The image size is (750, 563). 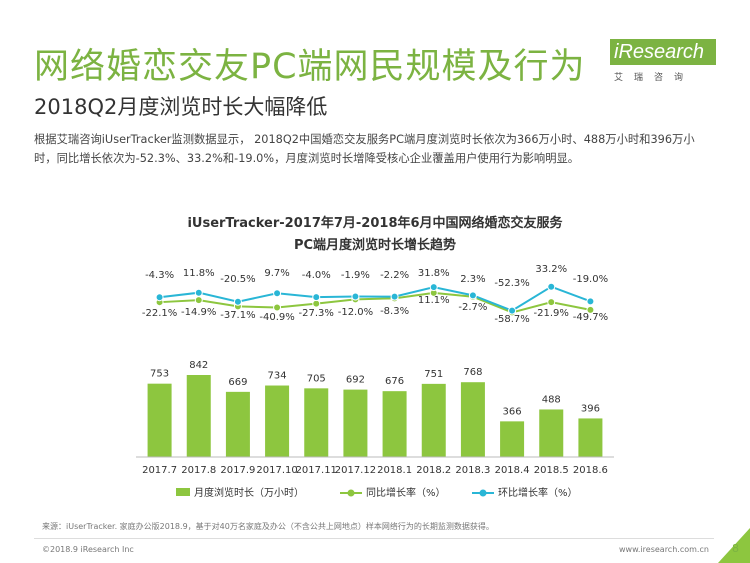 What do you see at coordinates (355, 275) in the screenshot?
I see `mom-label: -1.9%` at bounding box center [355, 275].